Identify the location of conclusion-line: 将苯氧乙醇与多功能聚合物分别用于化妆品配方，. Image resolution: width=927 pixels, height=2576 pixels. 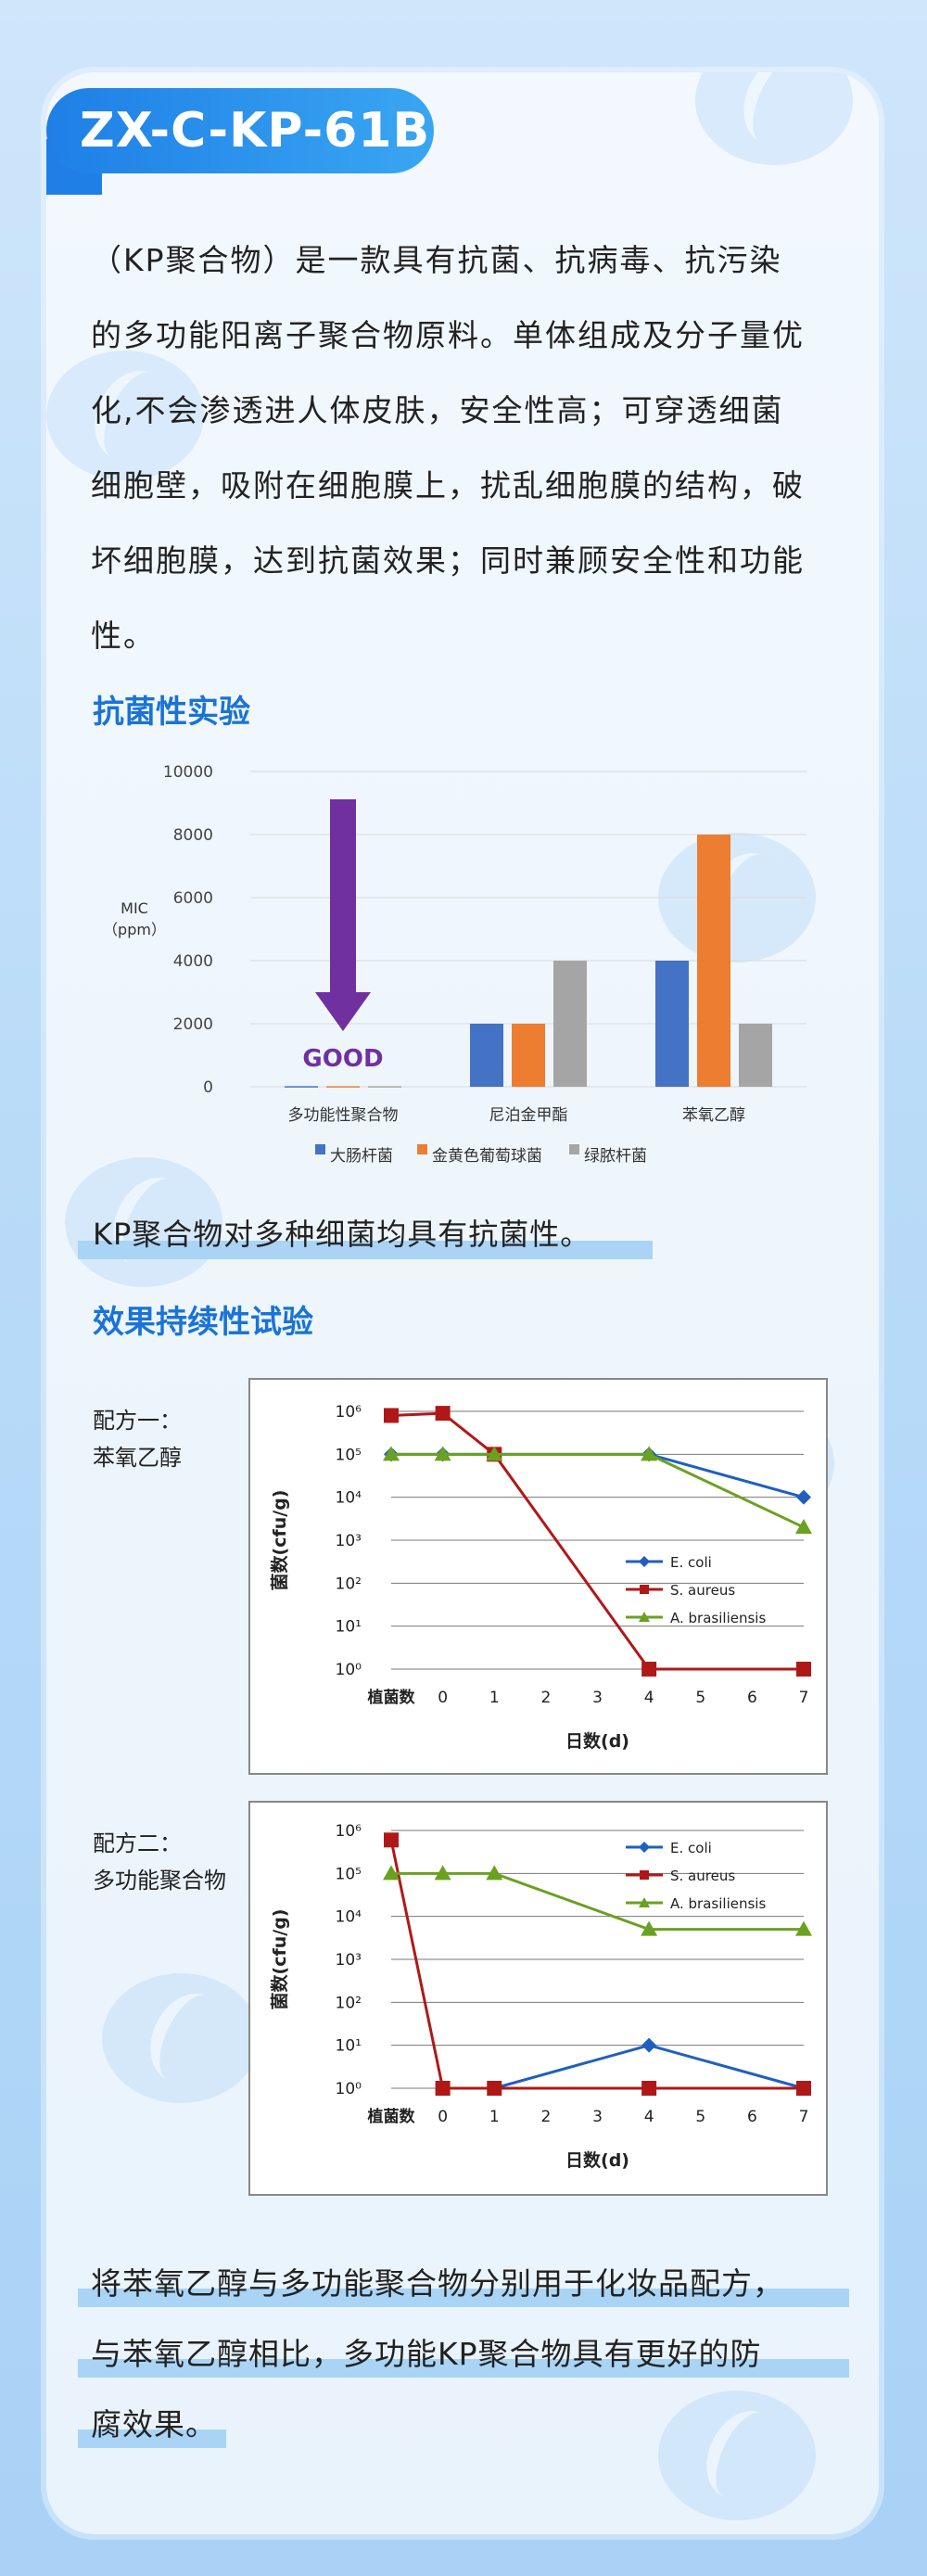
(437, 2284).